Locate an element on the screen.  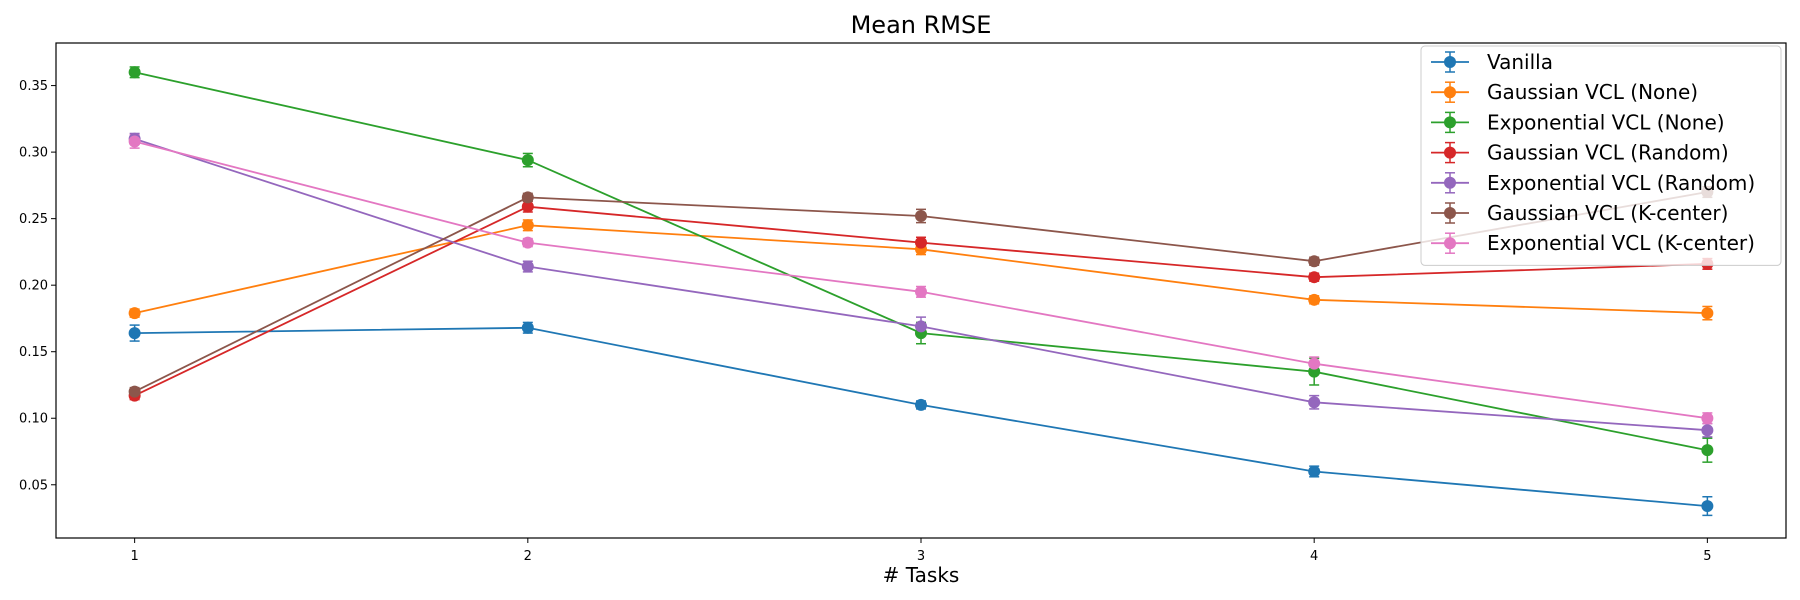
x-tick-label: 1 is located at coordinates (134, 556).